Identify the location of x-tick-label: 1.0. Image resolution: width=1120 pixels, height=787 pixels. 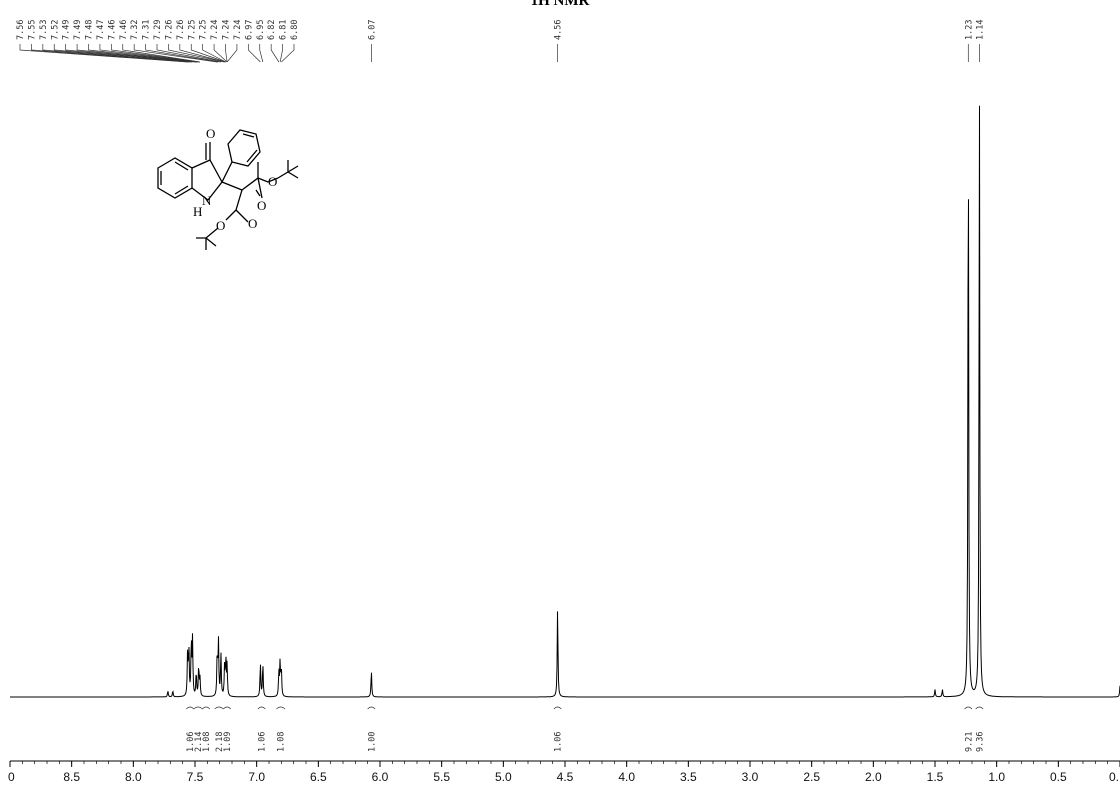
(996, 777).